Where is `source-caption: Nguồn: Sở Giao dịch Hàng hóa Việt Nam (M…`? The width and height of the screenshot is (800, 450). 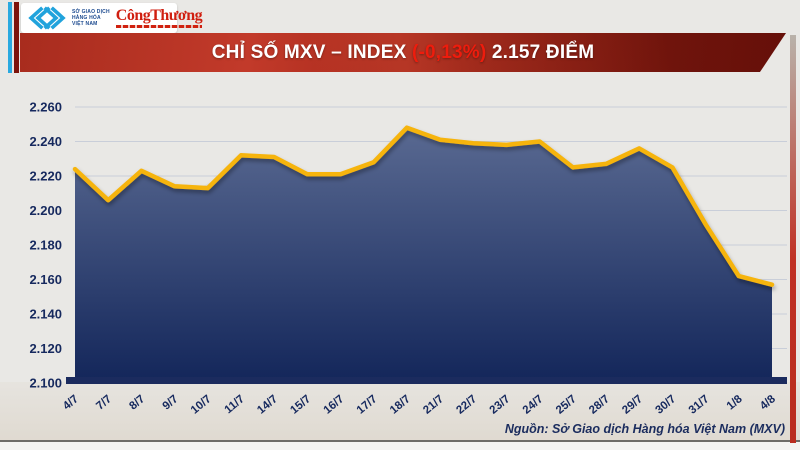 source-caption: Nguồn: Sở Giao dịch Hàng hóa Việt Nam (M… is located at coordinates (644, 429).